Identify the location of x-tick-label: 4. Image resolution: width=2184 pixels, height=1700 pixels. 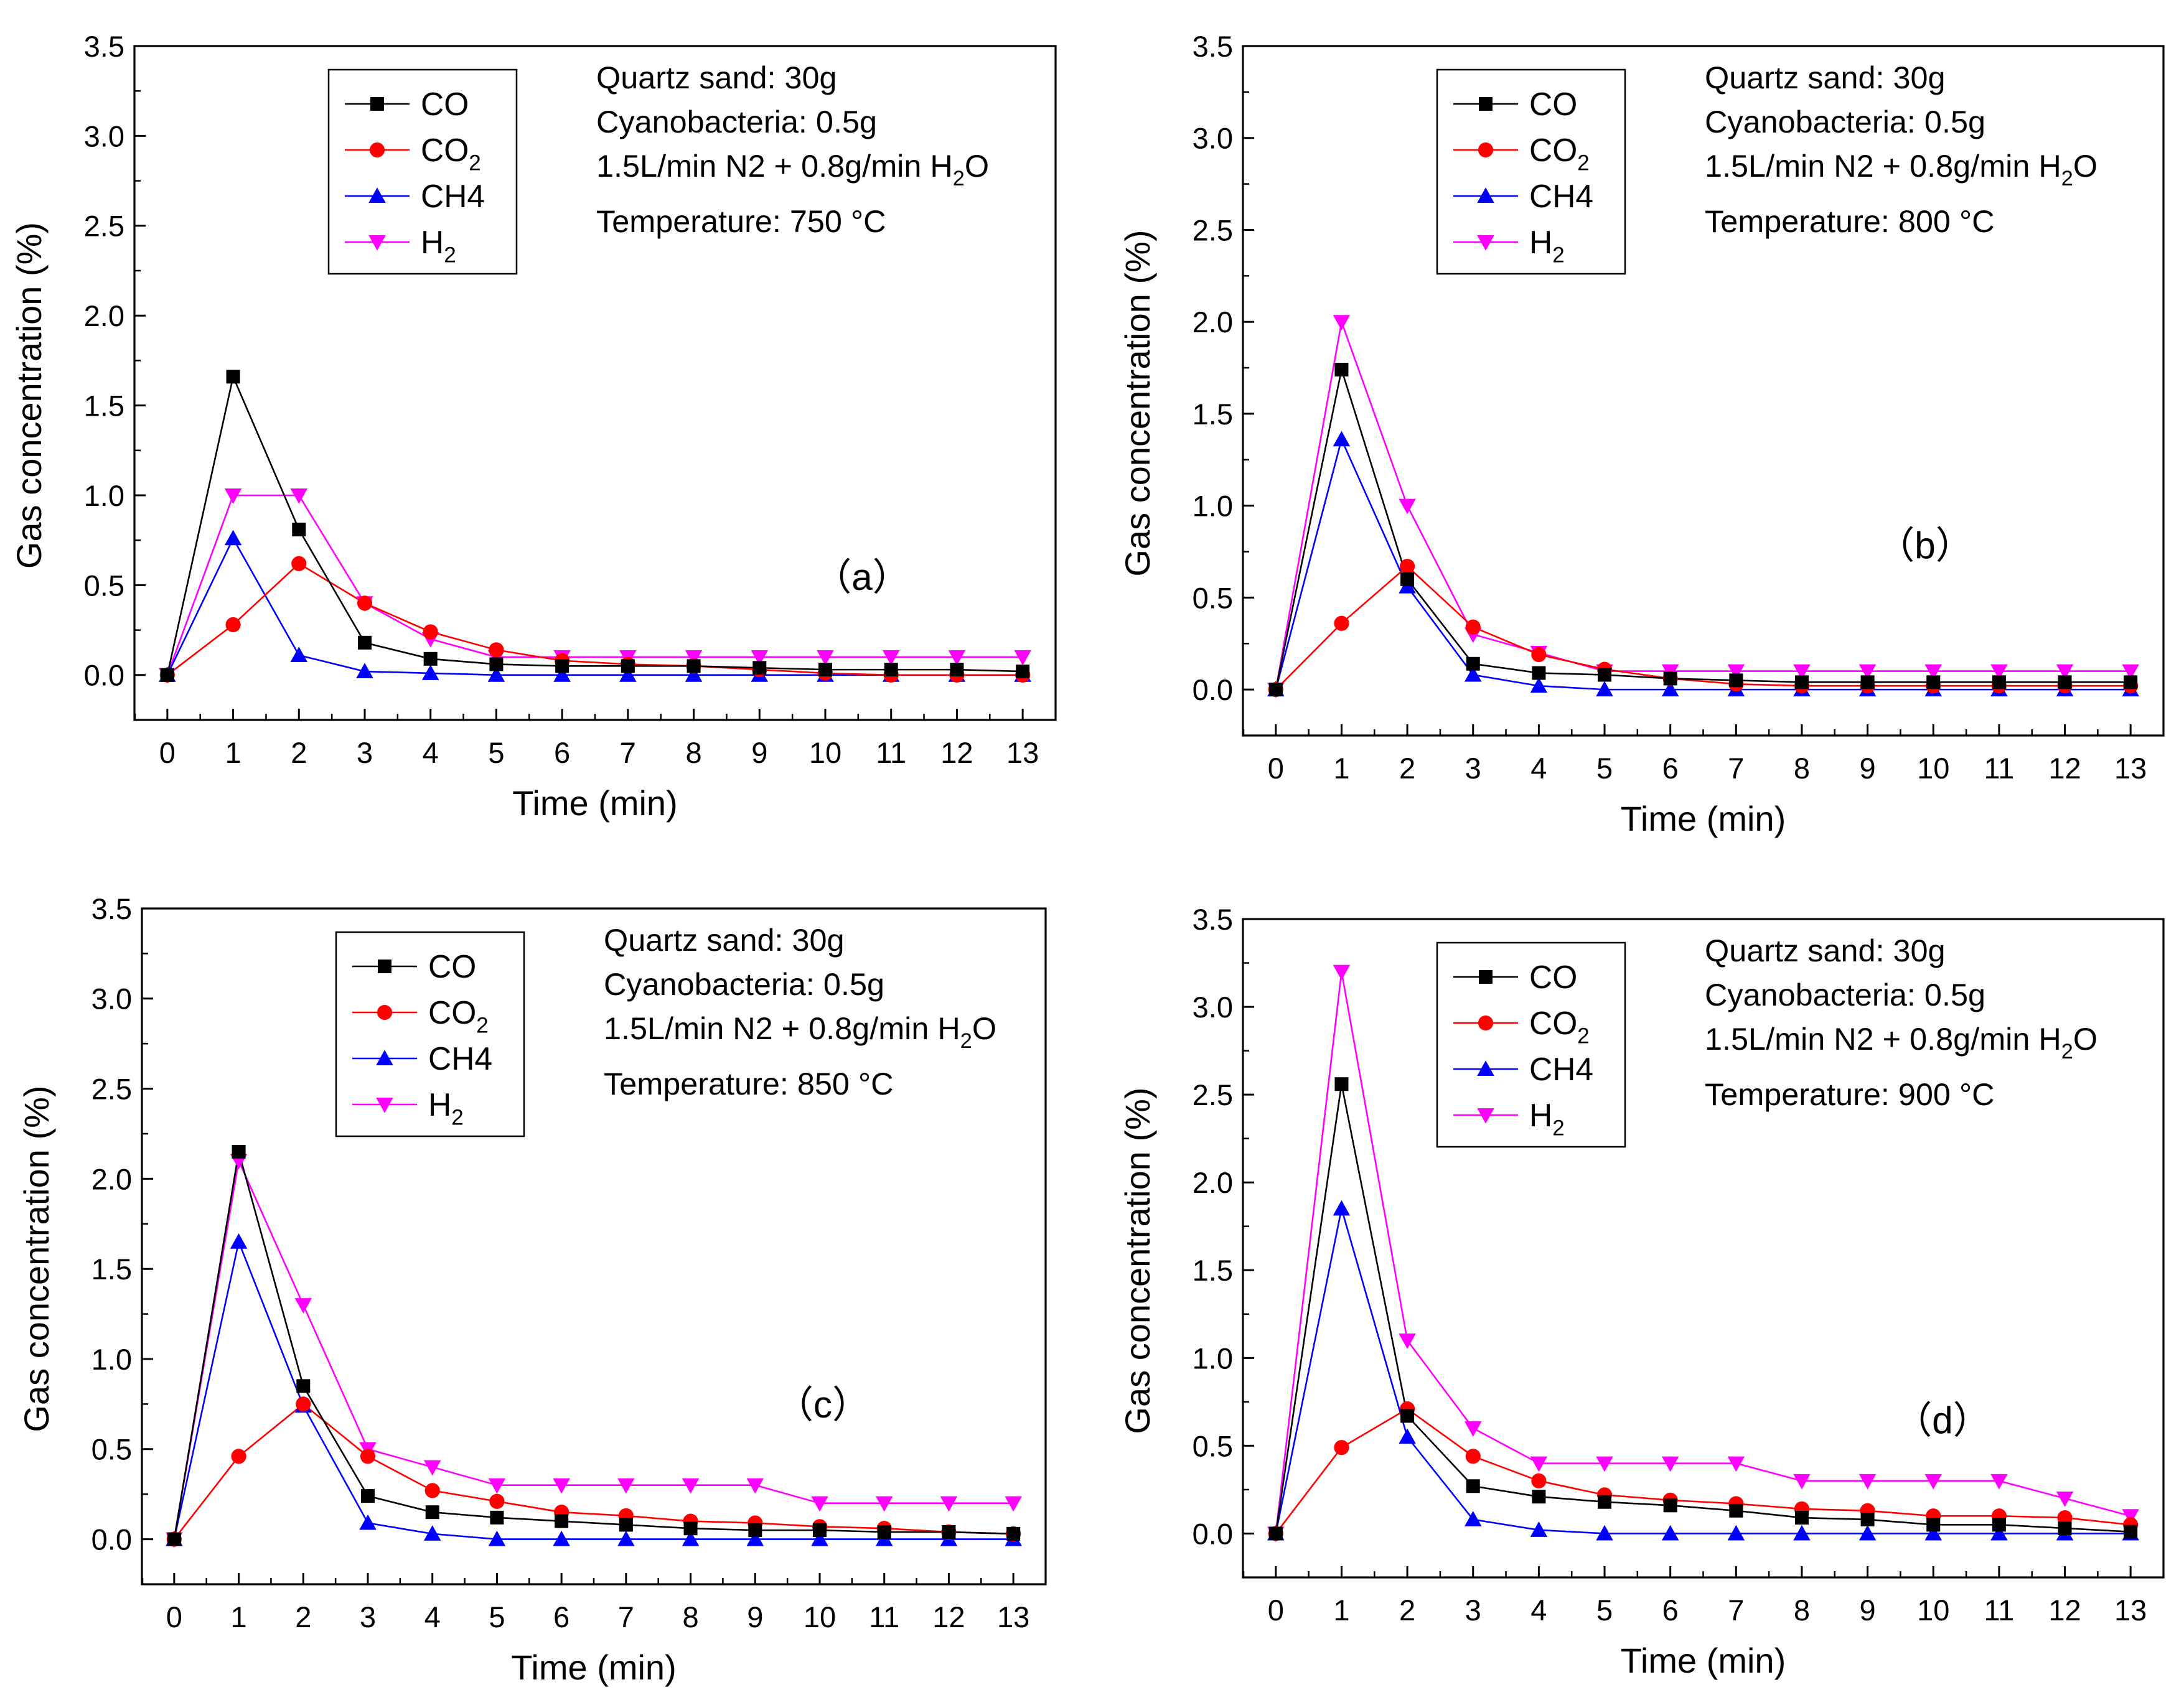
(431, 753).